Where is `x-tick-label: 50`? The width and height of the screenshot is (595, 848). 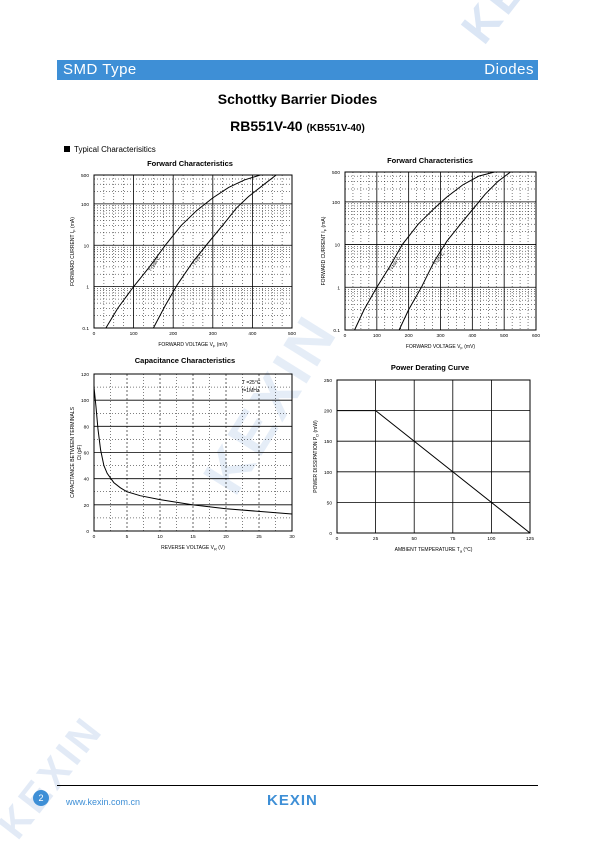
x-tick-label: 50 is located at coordinates (415, 539).